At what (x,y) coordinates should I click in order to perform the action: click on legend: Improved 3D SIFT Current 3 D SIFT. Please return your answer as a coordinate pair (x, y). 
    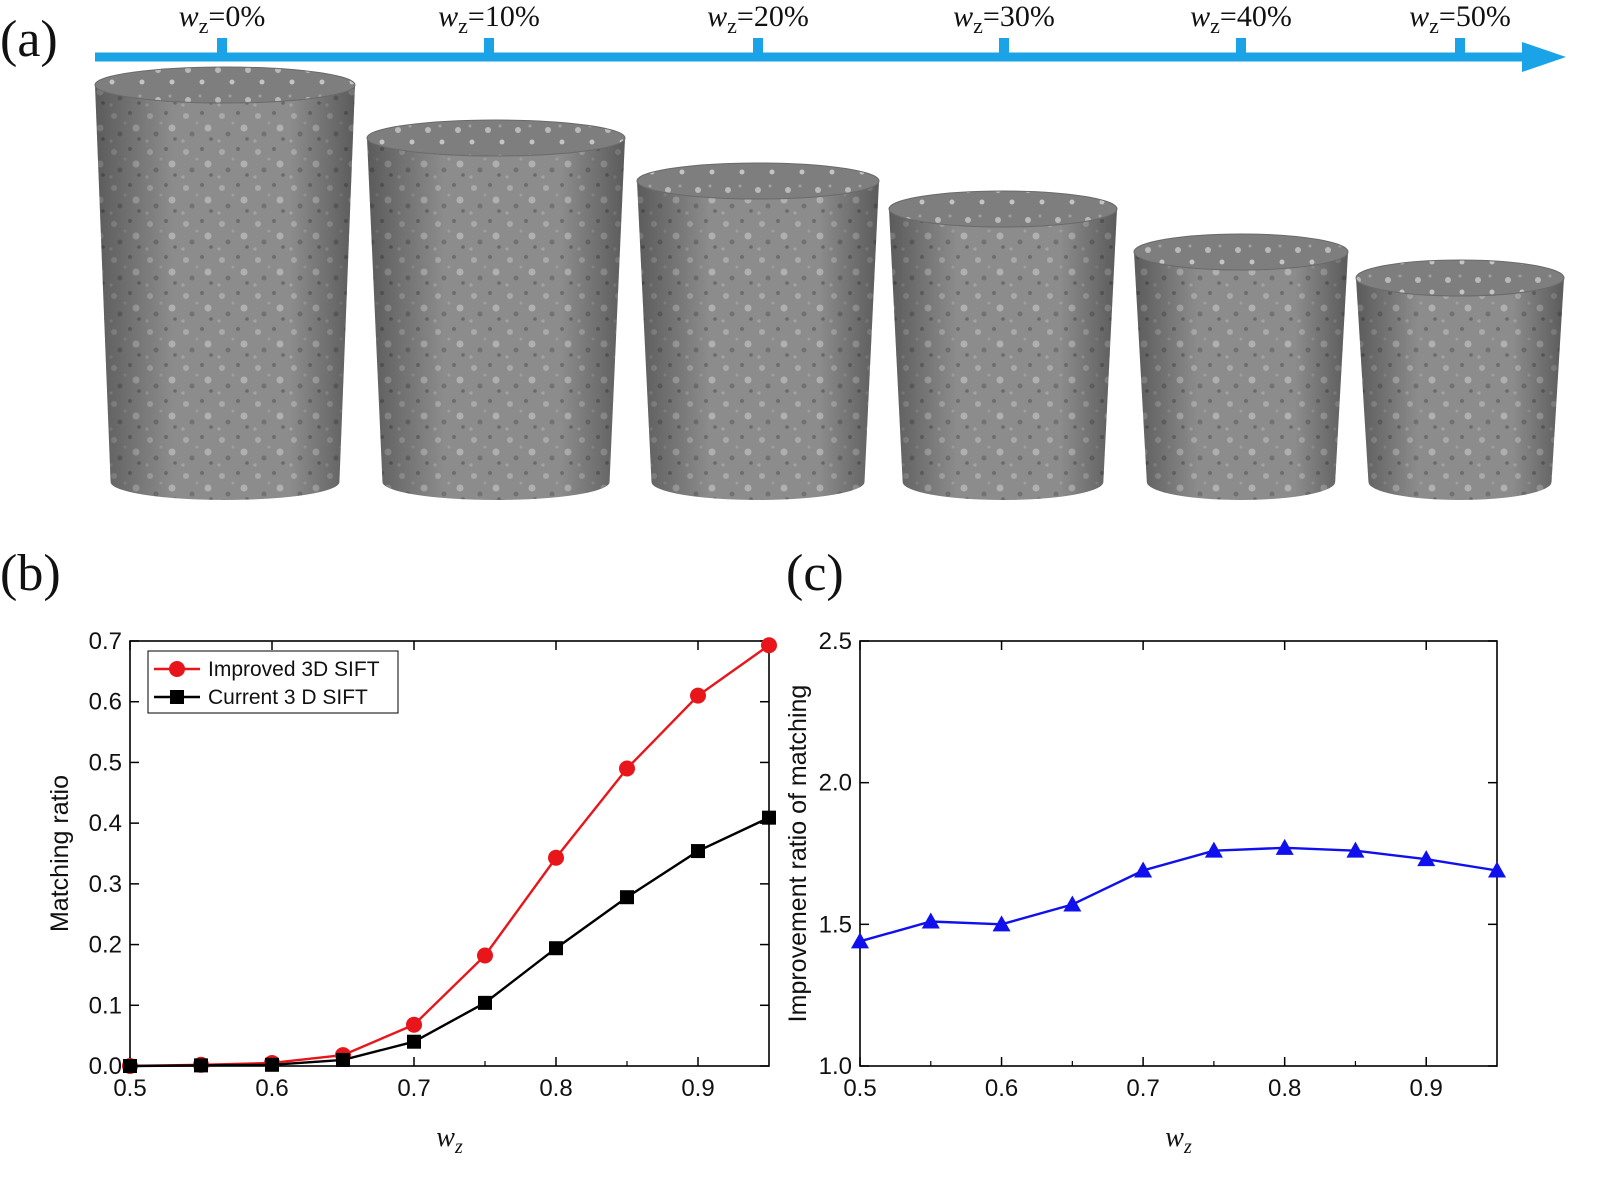
    Looking at the image, I should click on (273, 682).